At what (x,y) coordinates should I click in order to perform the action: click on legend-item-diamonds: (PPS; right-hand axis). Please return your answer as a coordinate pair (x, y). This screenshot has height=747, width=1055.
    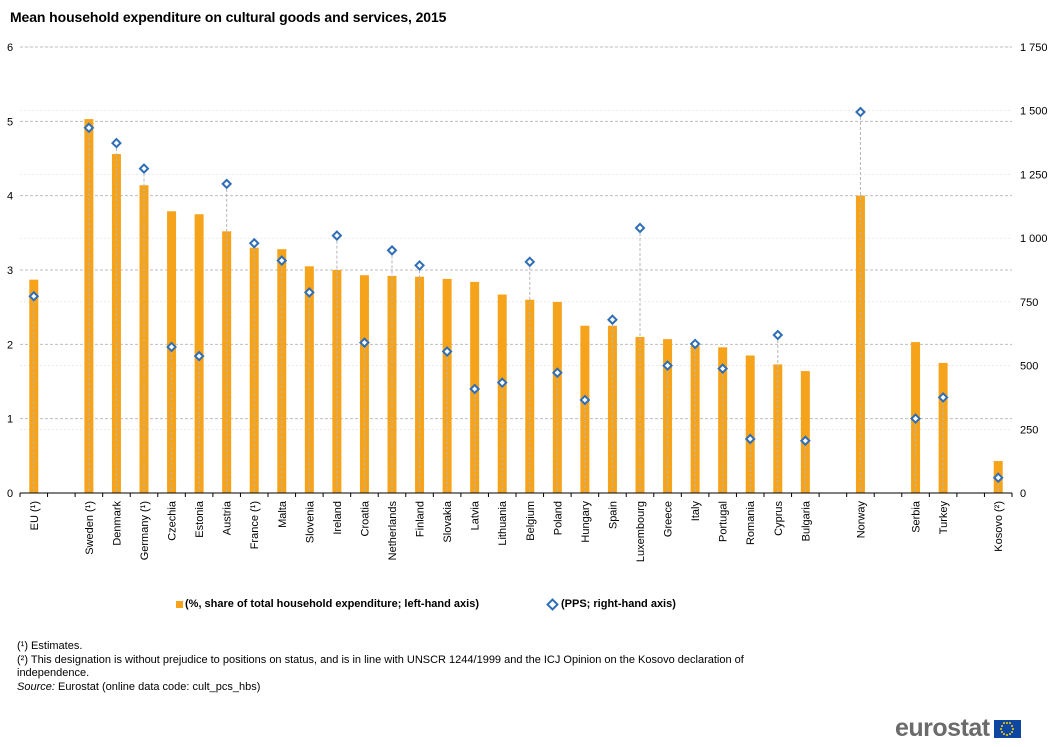
    Looking at the image, I should click on (611, 604).